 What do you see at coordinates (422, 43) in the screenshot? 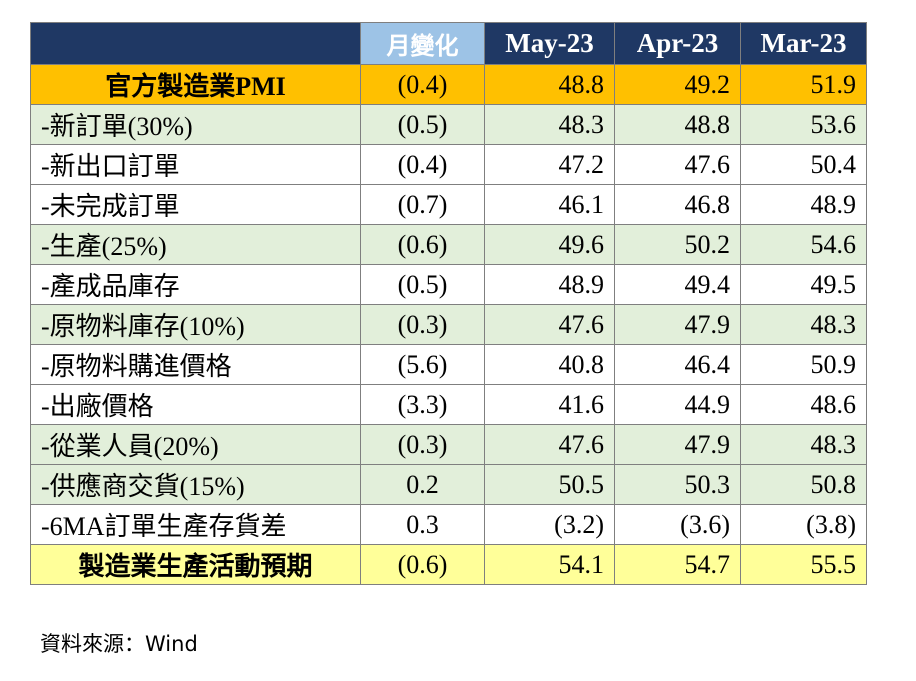
I see `header-change: 月變化` at bounding box center [422, 43].